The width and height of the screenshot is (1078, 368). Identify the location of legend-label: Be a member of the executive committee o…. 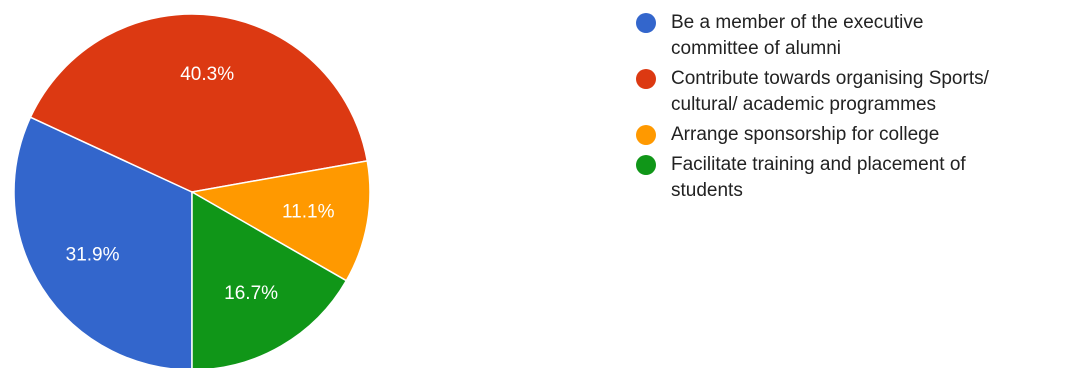
(797, 35).